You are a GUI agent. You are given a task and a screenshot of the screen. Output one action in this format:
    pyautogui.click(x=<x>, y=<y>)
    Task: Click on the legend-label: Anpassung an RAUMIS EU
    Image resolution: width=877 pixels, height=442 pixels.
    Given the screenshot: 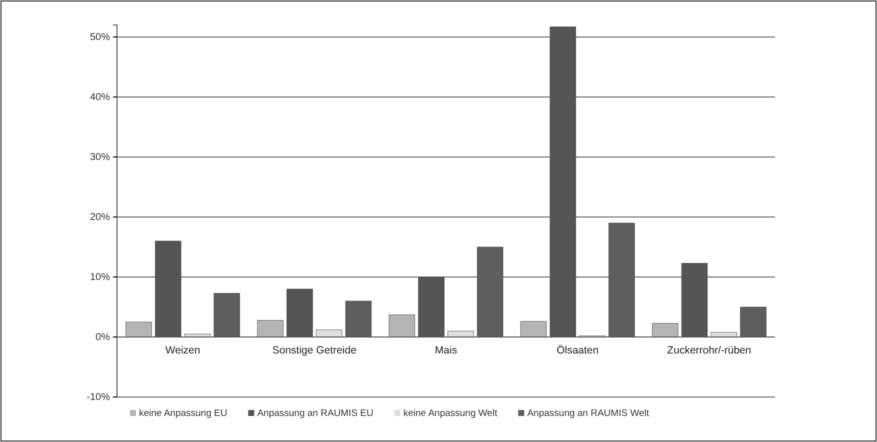 What is the action you would take?
    pyautogui.click(x=315, y=413)
    